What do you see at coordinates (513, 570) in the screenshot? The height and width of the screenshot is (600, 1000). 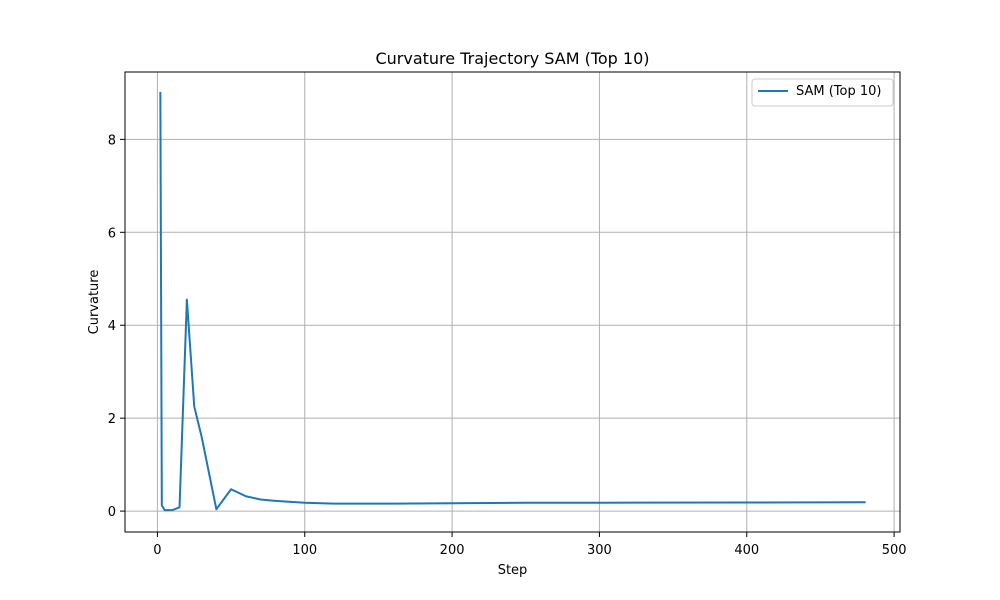 I see `x-axis-label: Step` at bounding box center [513, 570].